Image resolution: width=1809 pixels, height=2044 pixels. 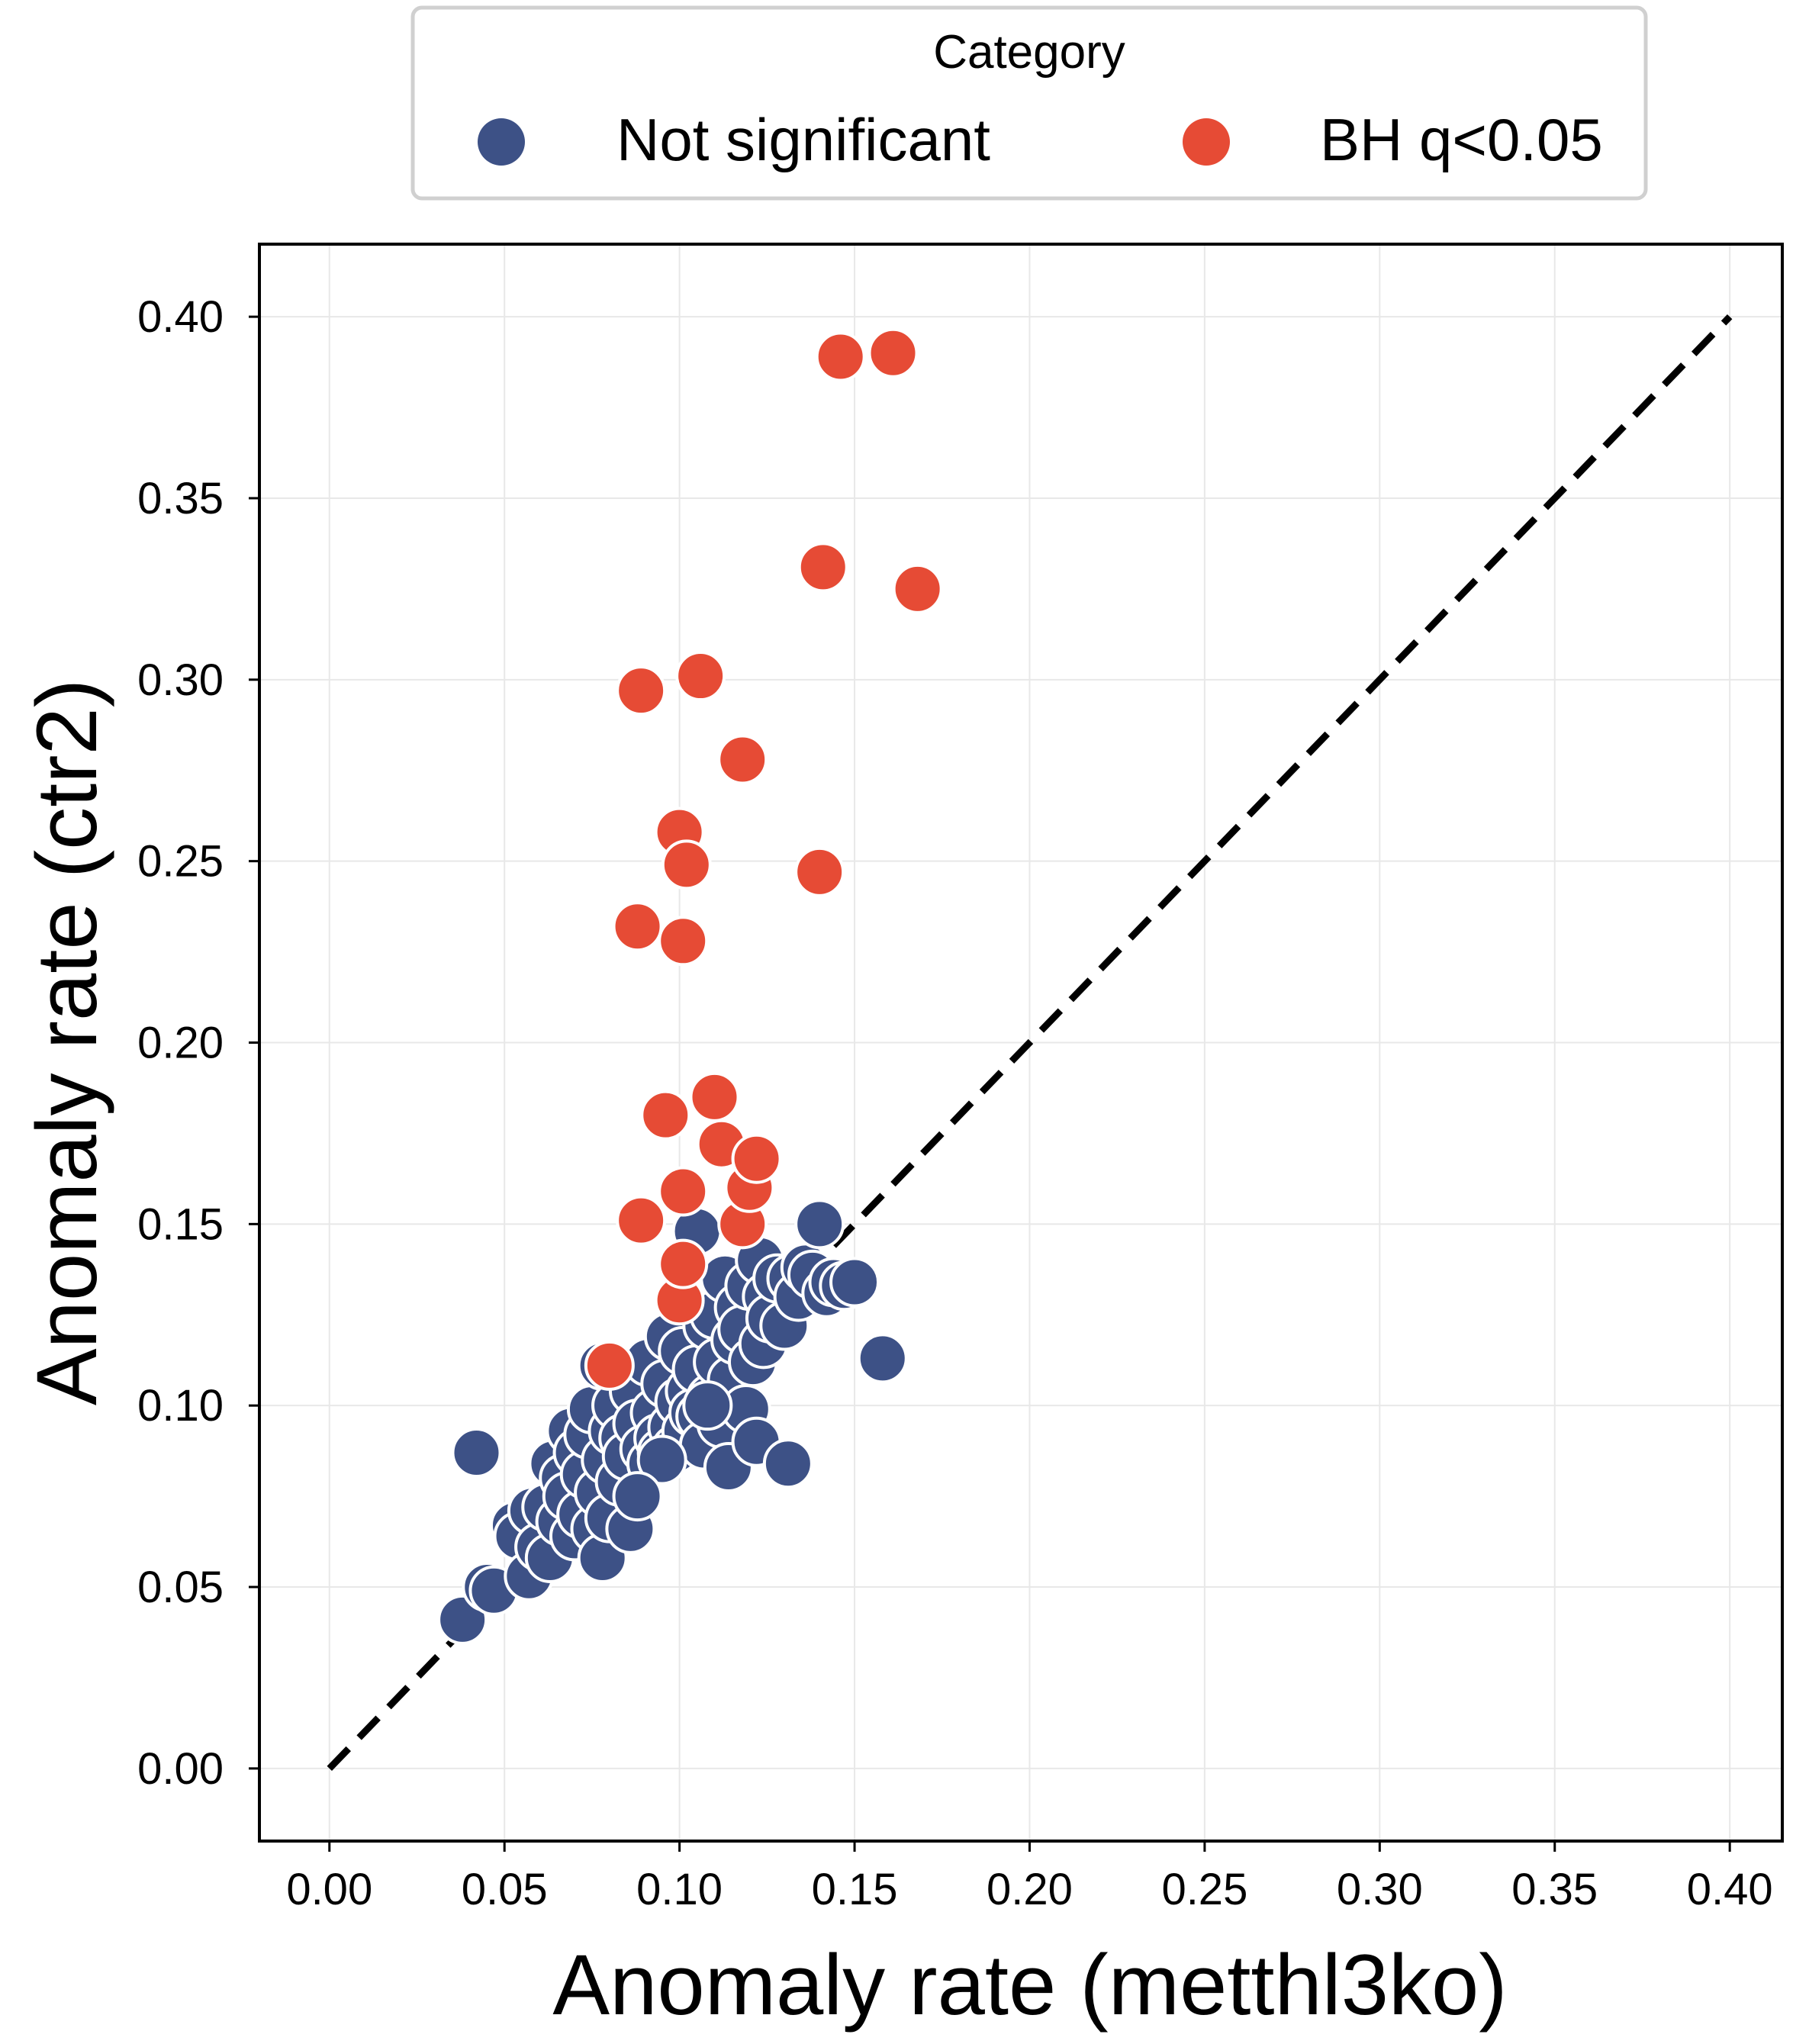 I want to click on x-tick-label: 0.40, so click(x=1730, y=1889).